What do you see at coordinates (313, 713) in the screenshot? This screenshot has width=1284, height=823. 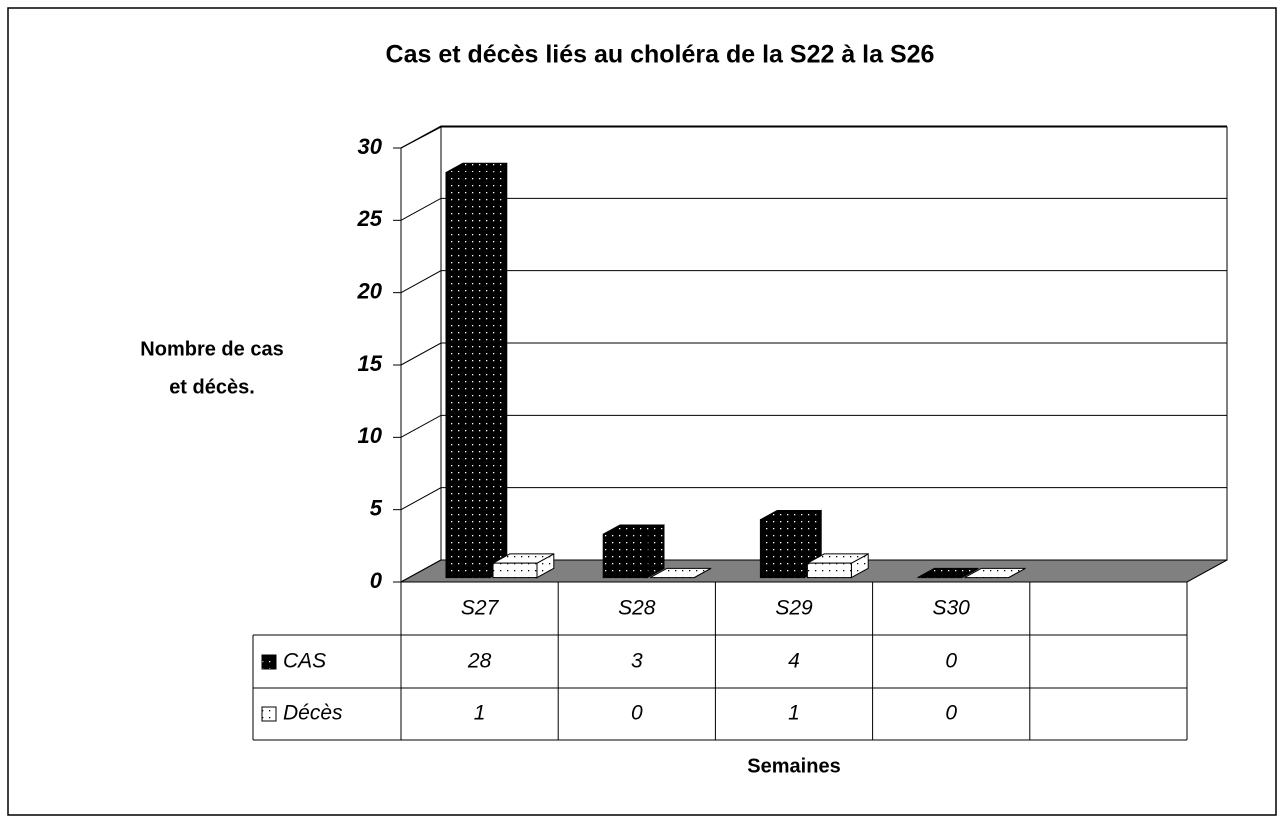 I see `legend-label: Décès` at bounding box center [313, 713].